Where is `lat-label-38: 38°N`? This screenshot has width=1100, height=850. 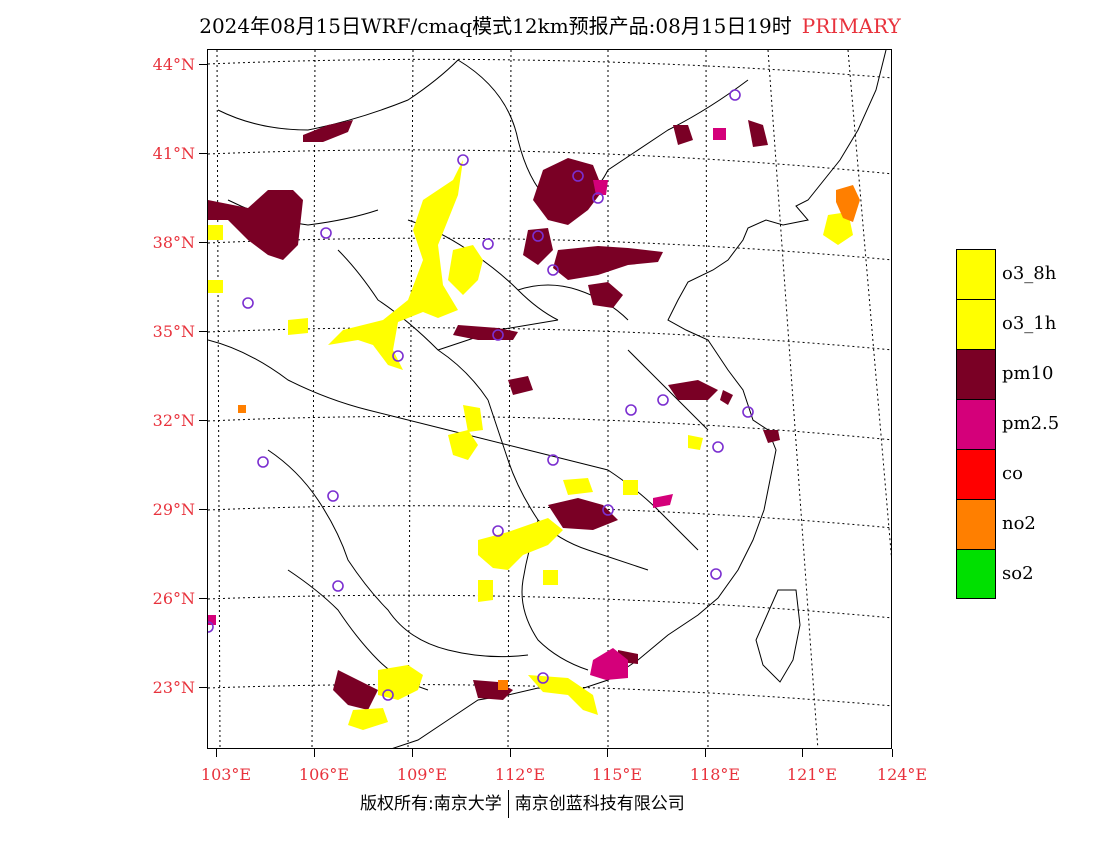 lat-label-38: 38°N is located at coordinates (173, 242).